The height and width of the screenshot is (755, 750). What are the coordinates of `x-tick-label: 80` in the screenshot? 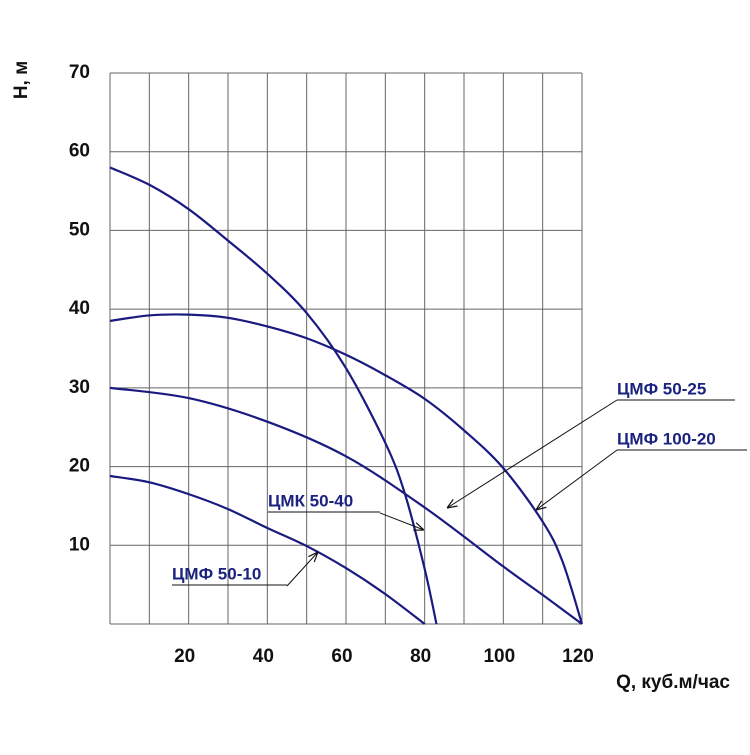 It's located at (420, 656).